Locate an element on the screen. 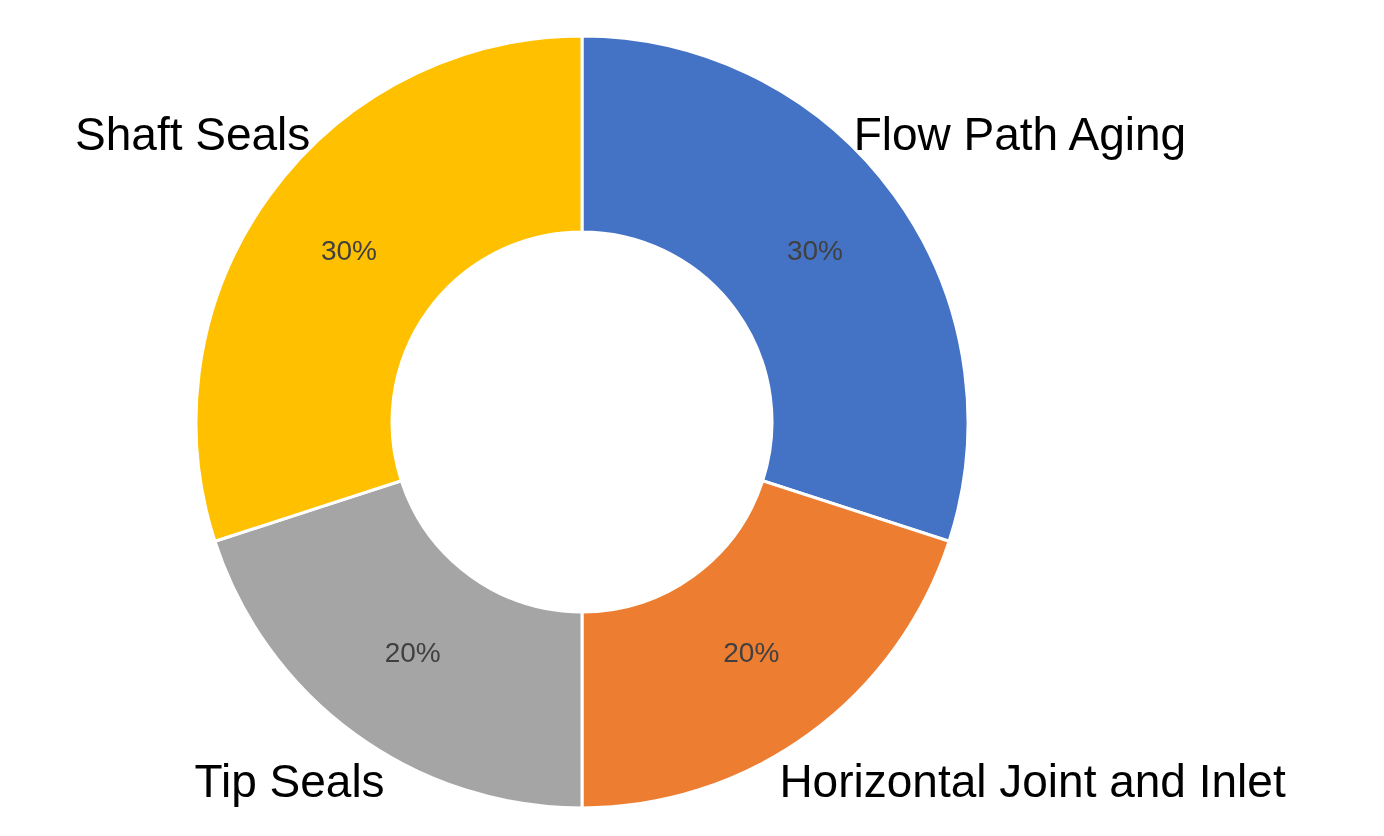 The image size is (1384, 836). slice-label: Shaft Seals is located at coordinates (193, 133).